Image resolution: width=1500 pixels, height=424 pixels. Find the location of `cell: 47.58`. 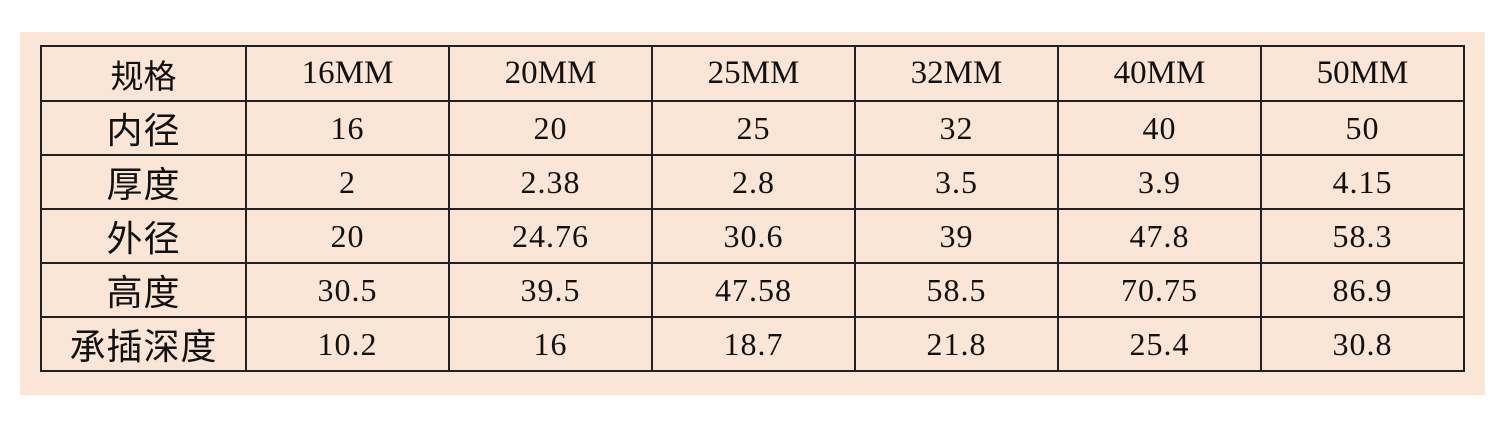

cell: 47.58 is located at coordinates (753, 290).